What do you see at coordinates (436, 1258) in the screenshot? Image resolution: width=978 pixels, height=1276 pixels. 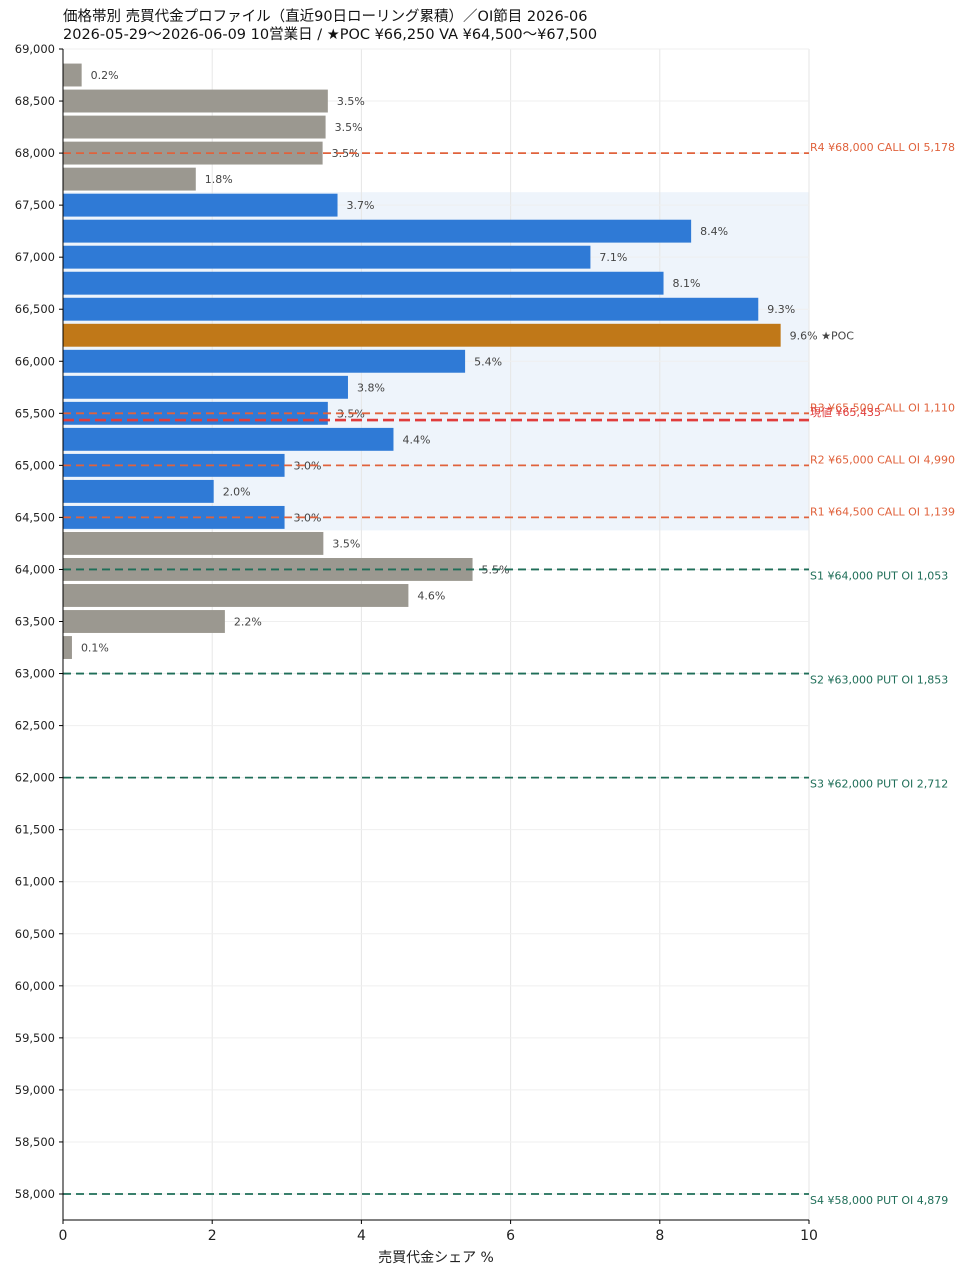 I see `x-axis-title: 売買代金シェア %` at bounding box center [436, 1258].